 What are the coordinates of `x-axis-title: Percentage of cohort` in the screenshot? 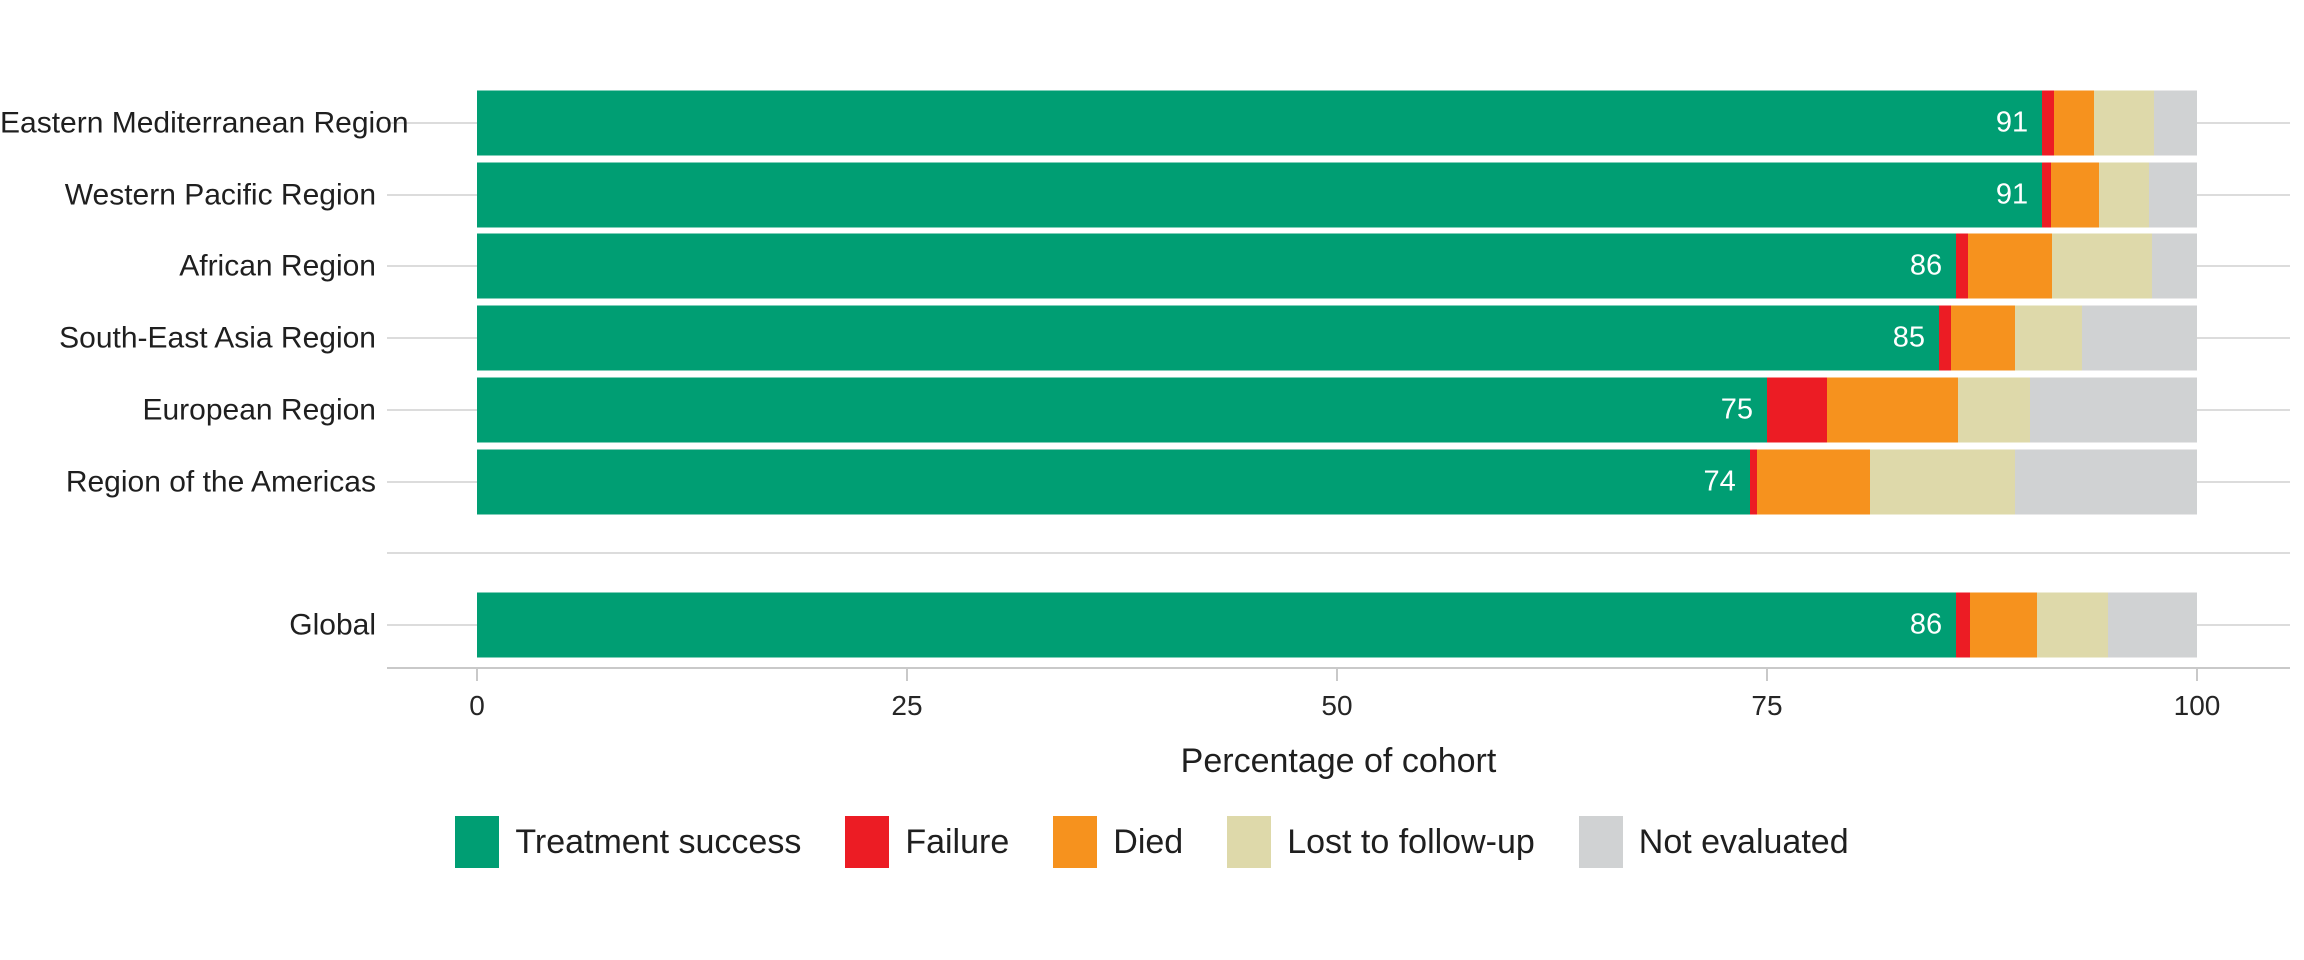 It's located at (1338, 761).